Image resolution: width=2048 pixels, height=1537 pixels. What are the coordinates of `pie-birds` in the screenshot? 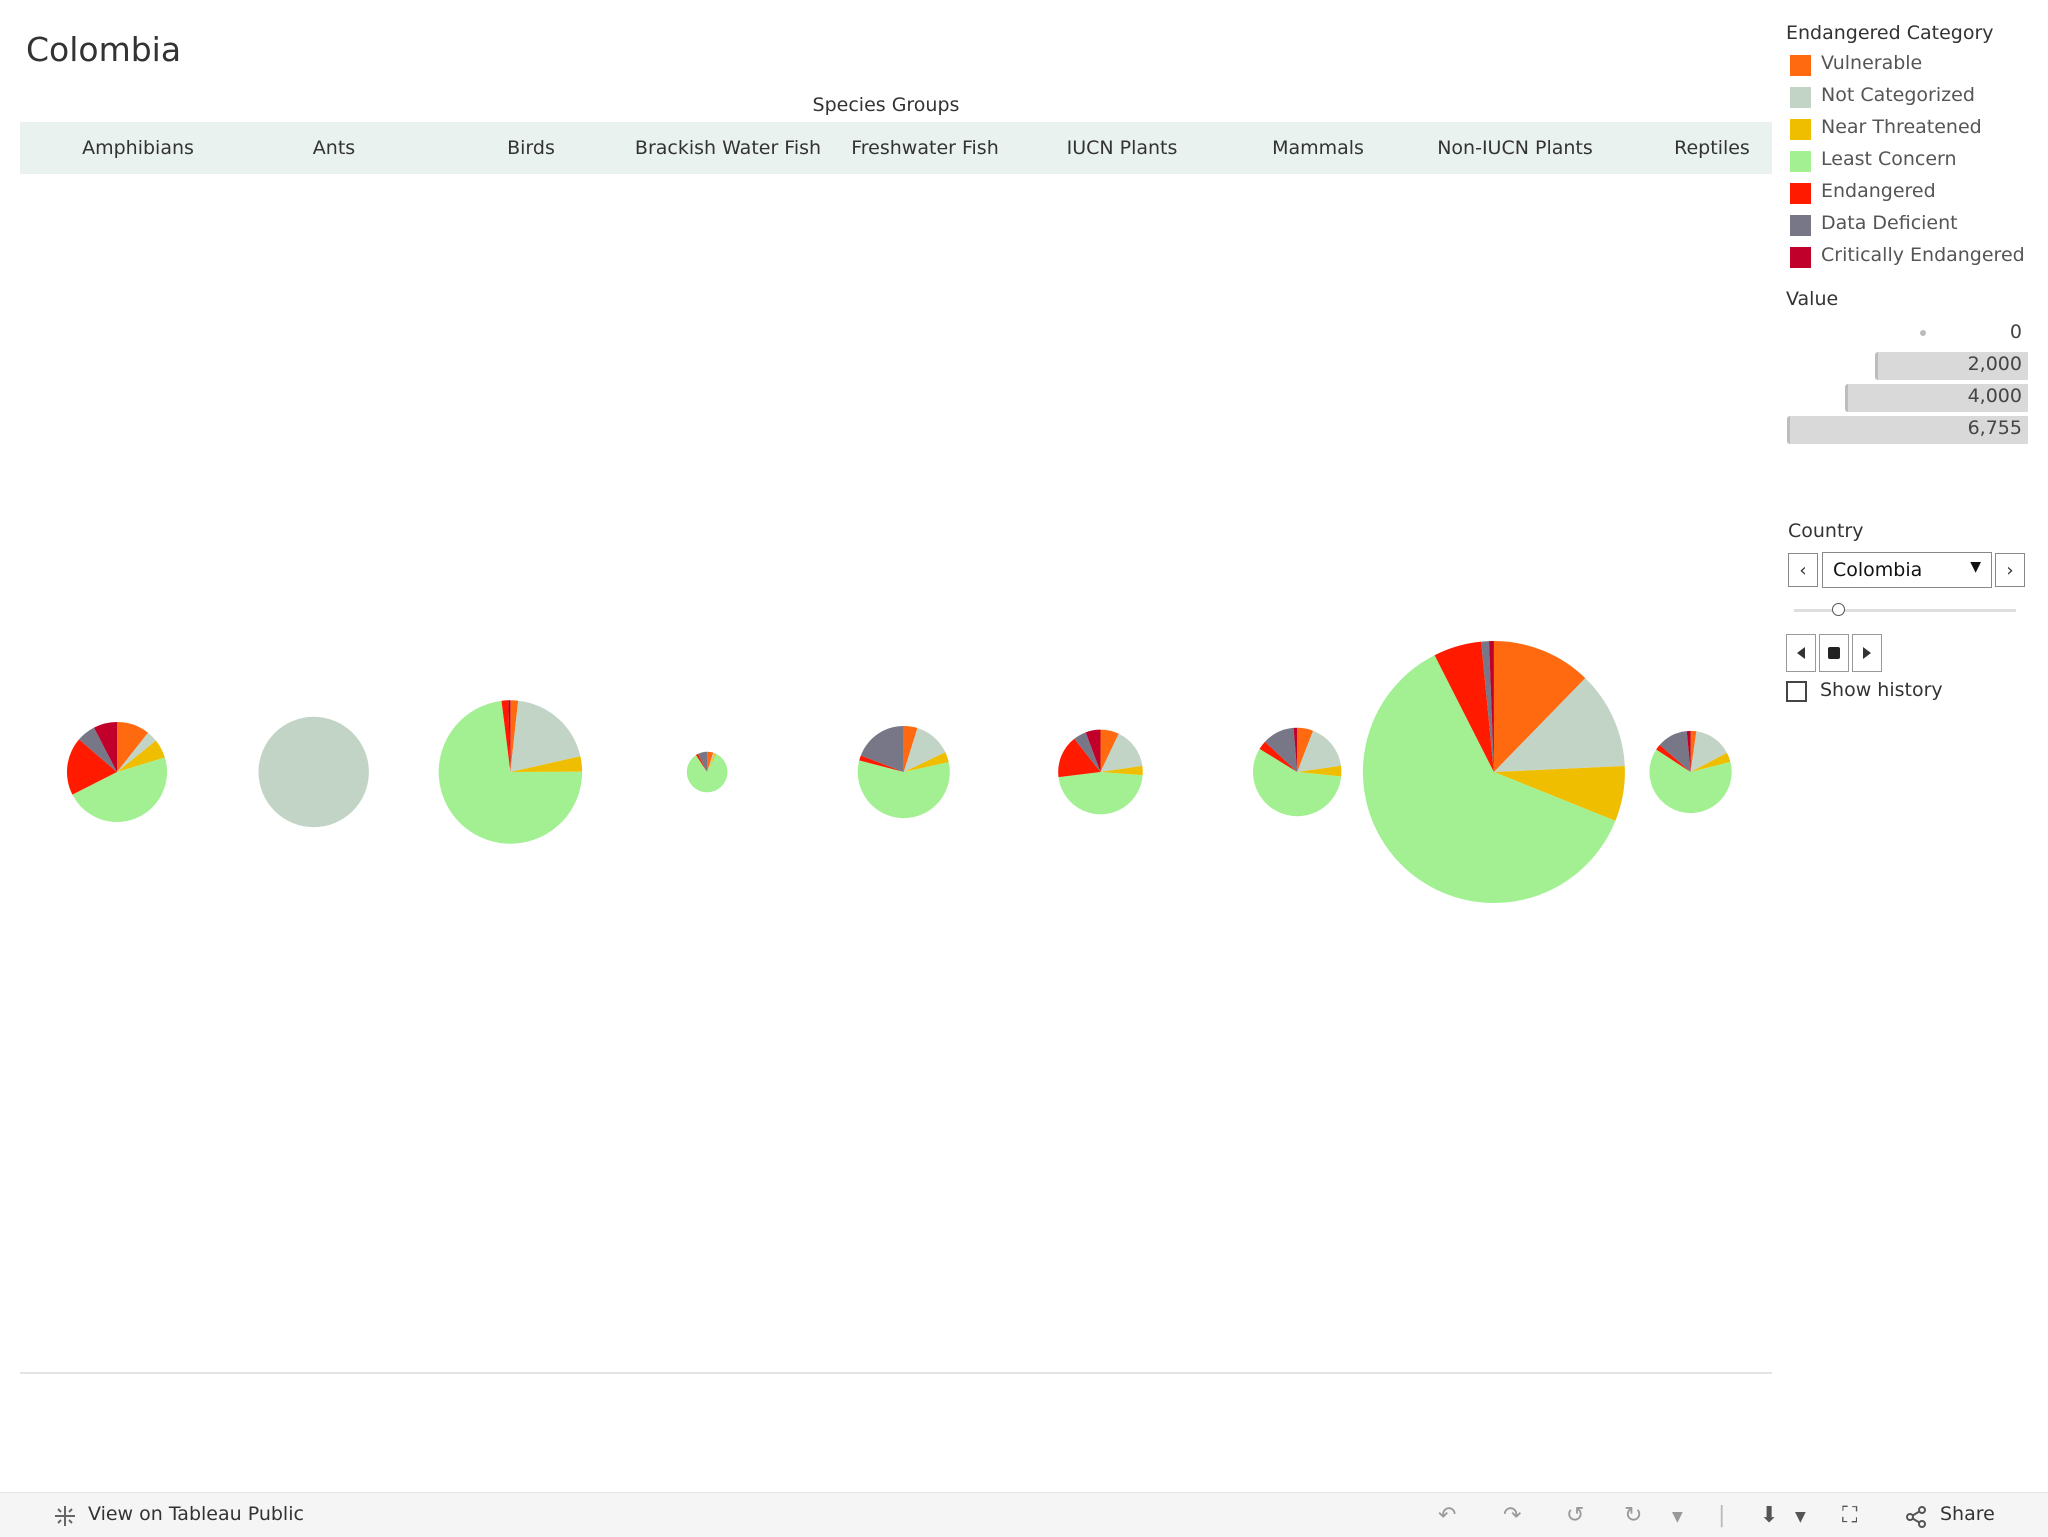 It's located at (510, 772).